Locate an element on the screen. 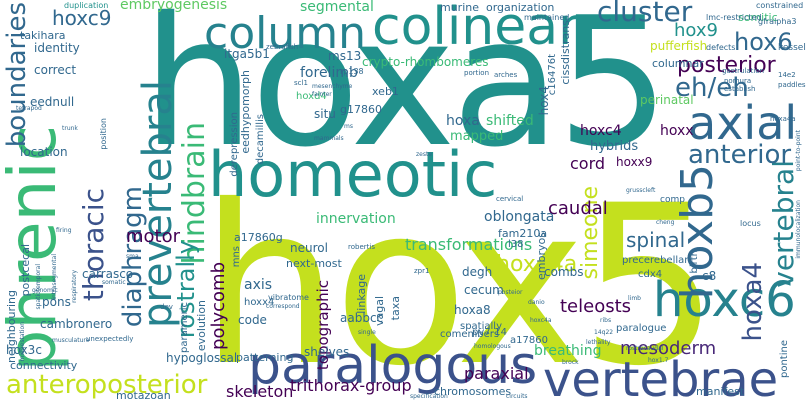 This screenshot has height=404, width=808. word-hox6: hox6 is located at coordinates (763, 42).